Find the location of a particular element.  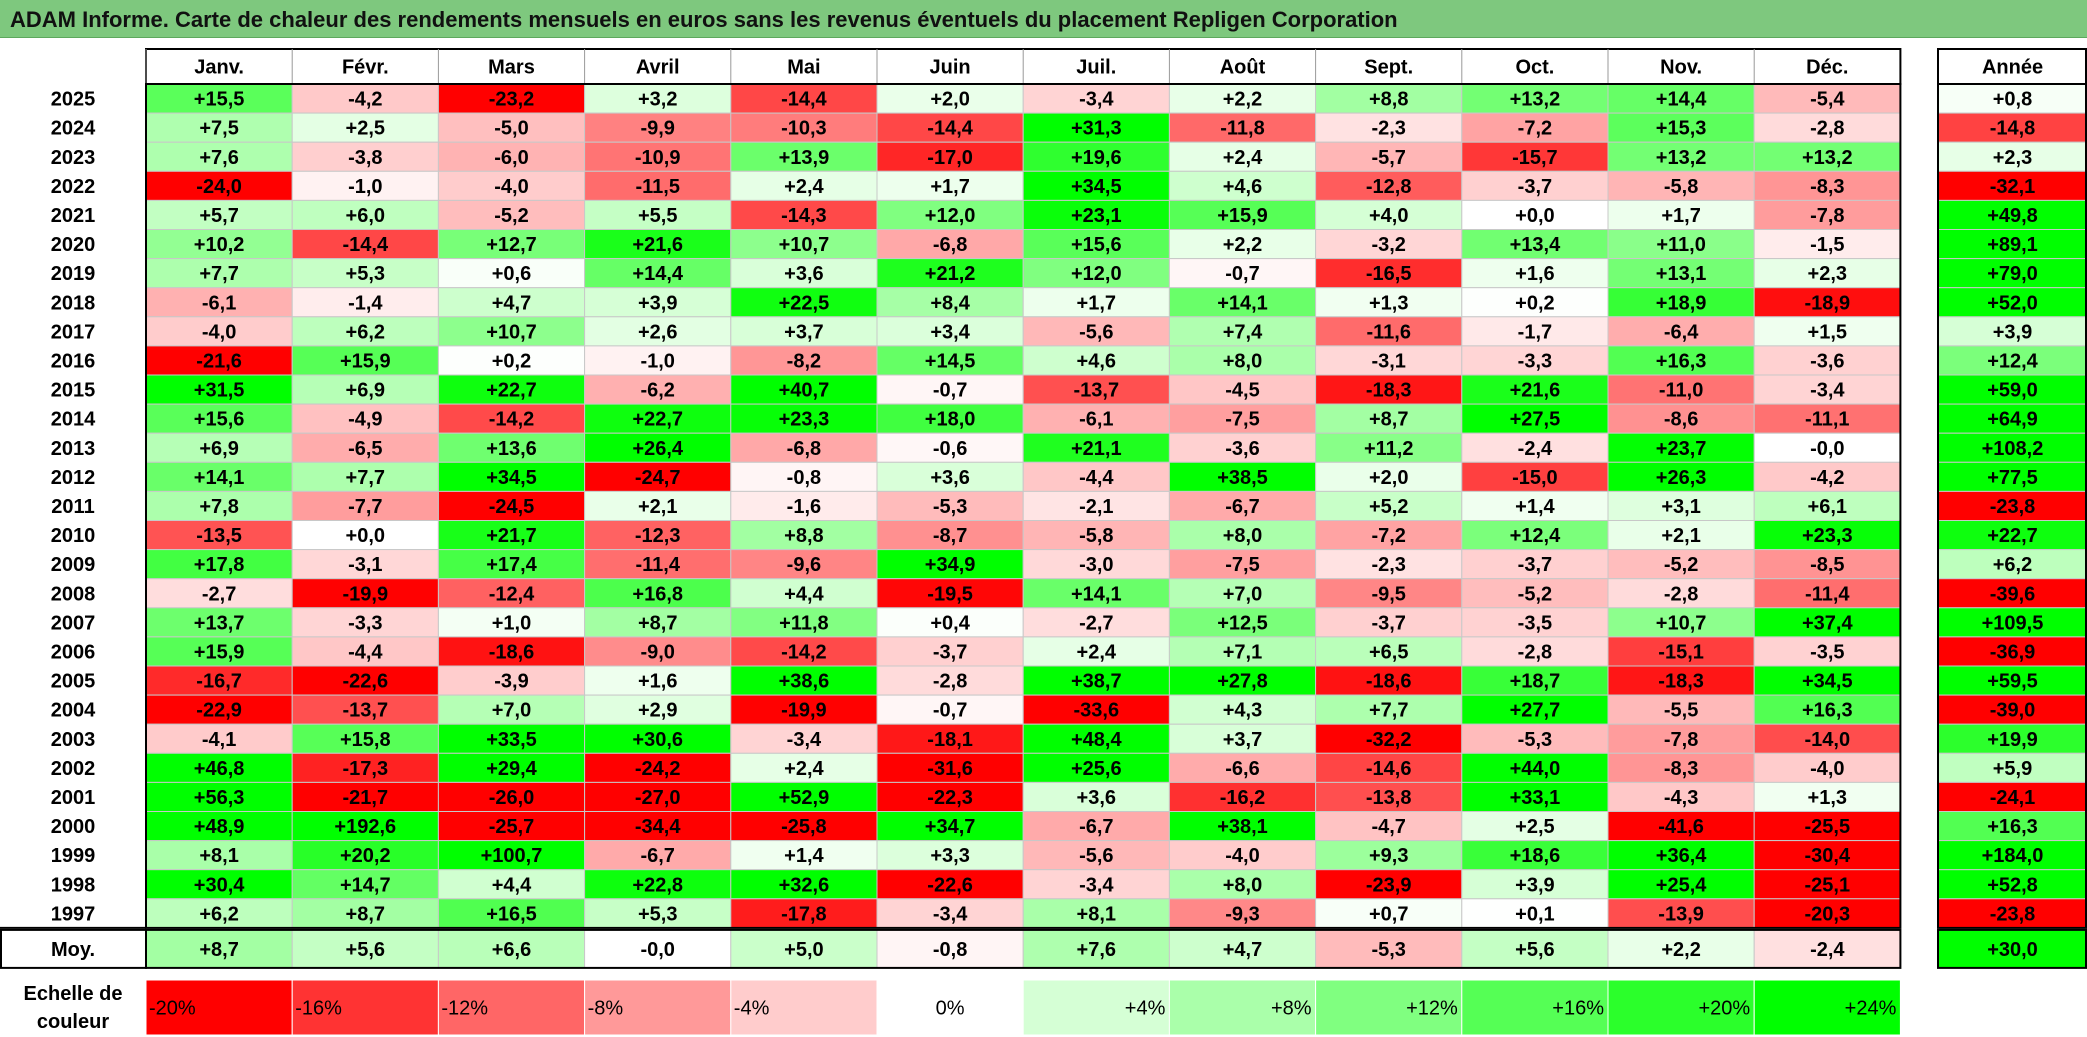

year-total-value: +16,3 is located at coordinates (2012, 827).